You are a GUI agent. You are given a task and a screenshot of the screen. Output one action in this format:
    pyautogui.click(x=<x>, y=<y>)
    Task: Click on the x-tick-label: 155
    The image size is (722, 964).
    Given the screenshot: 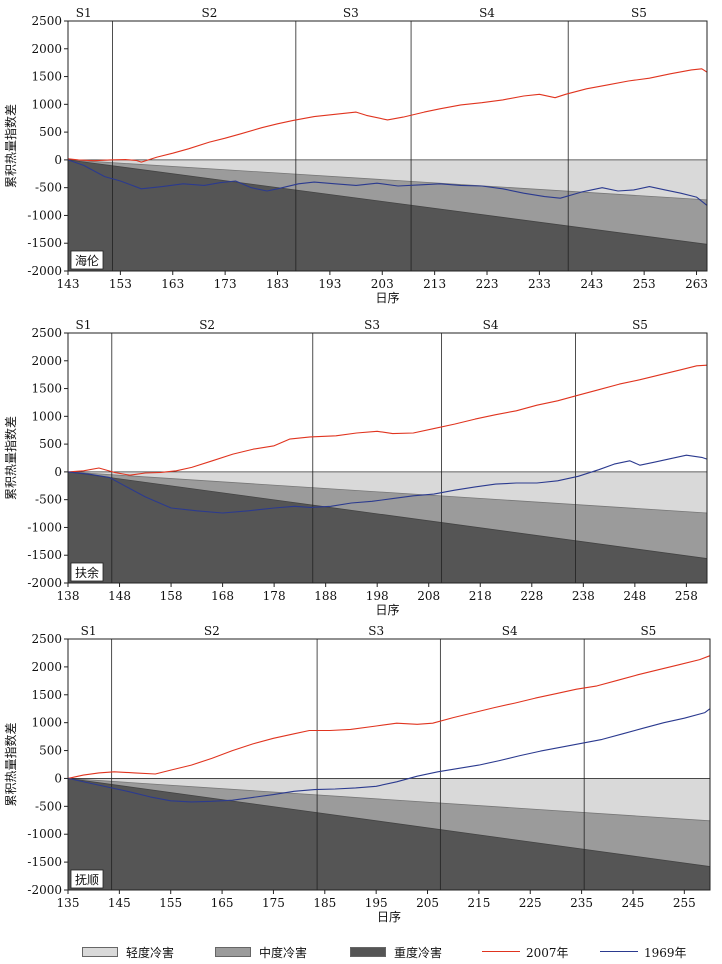 What is the action you would take?
    pyautogui.click(x=170, y=903)
    